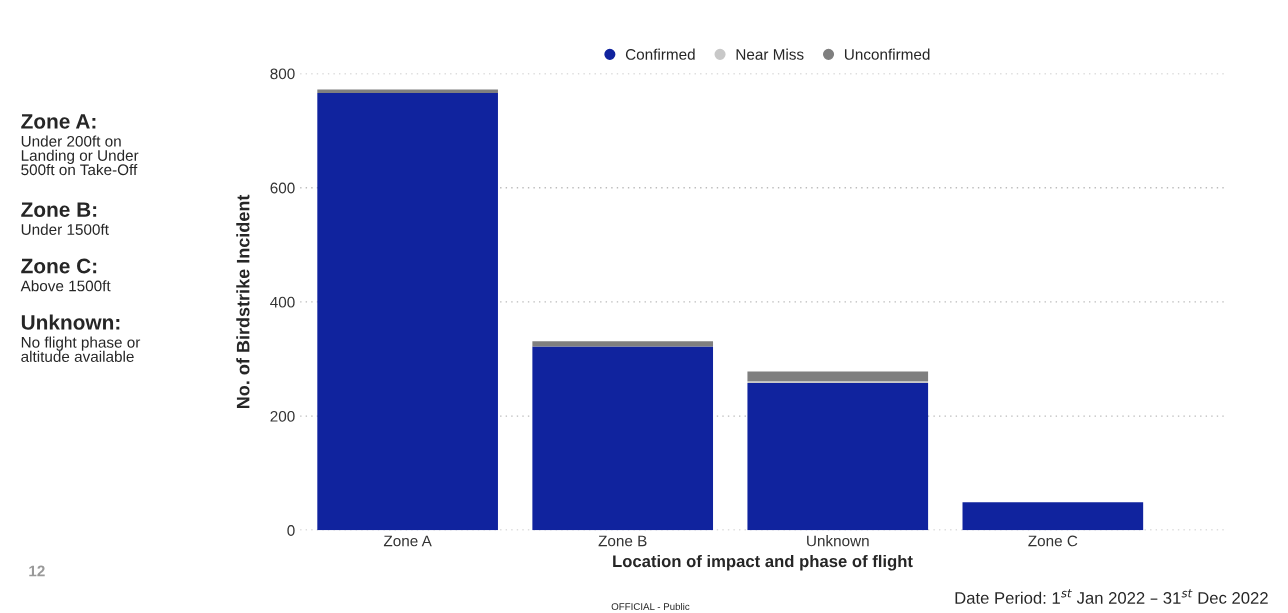  I want to click on legend-label: Near Miss, so click(770, 54).